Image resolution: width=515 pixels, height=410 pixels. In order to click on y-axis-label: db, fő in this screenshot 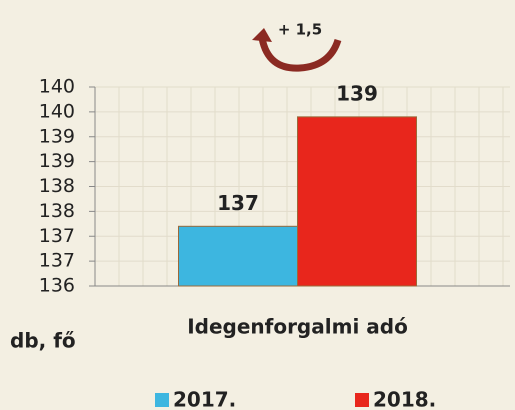, I will do `click(43, 341)`.